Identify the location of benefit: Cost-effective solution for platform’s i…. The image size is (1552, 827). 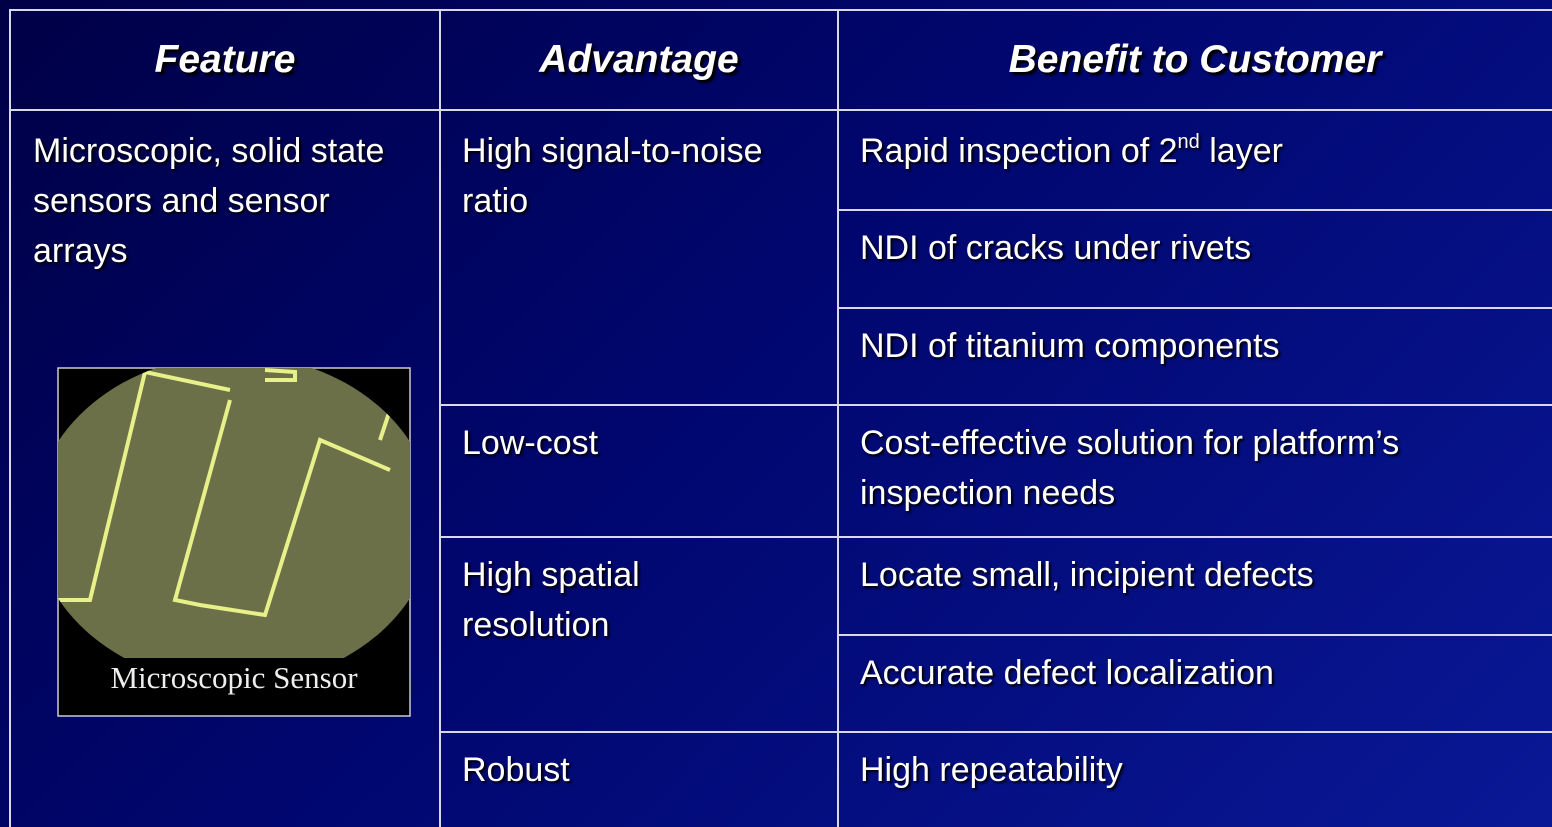
(1130, 468).